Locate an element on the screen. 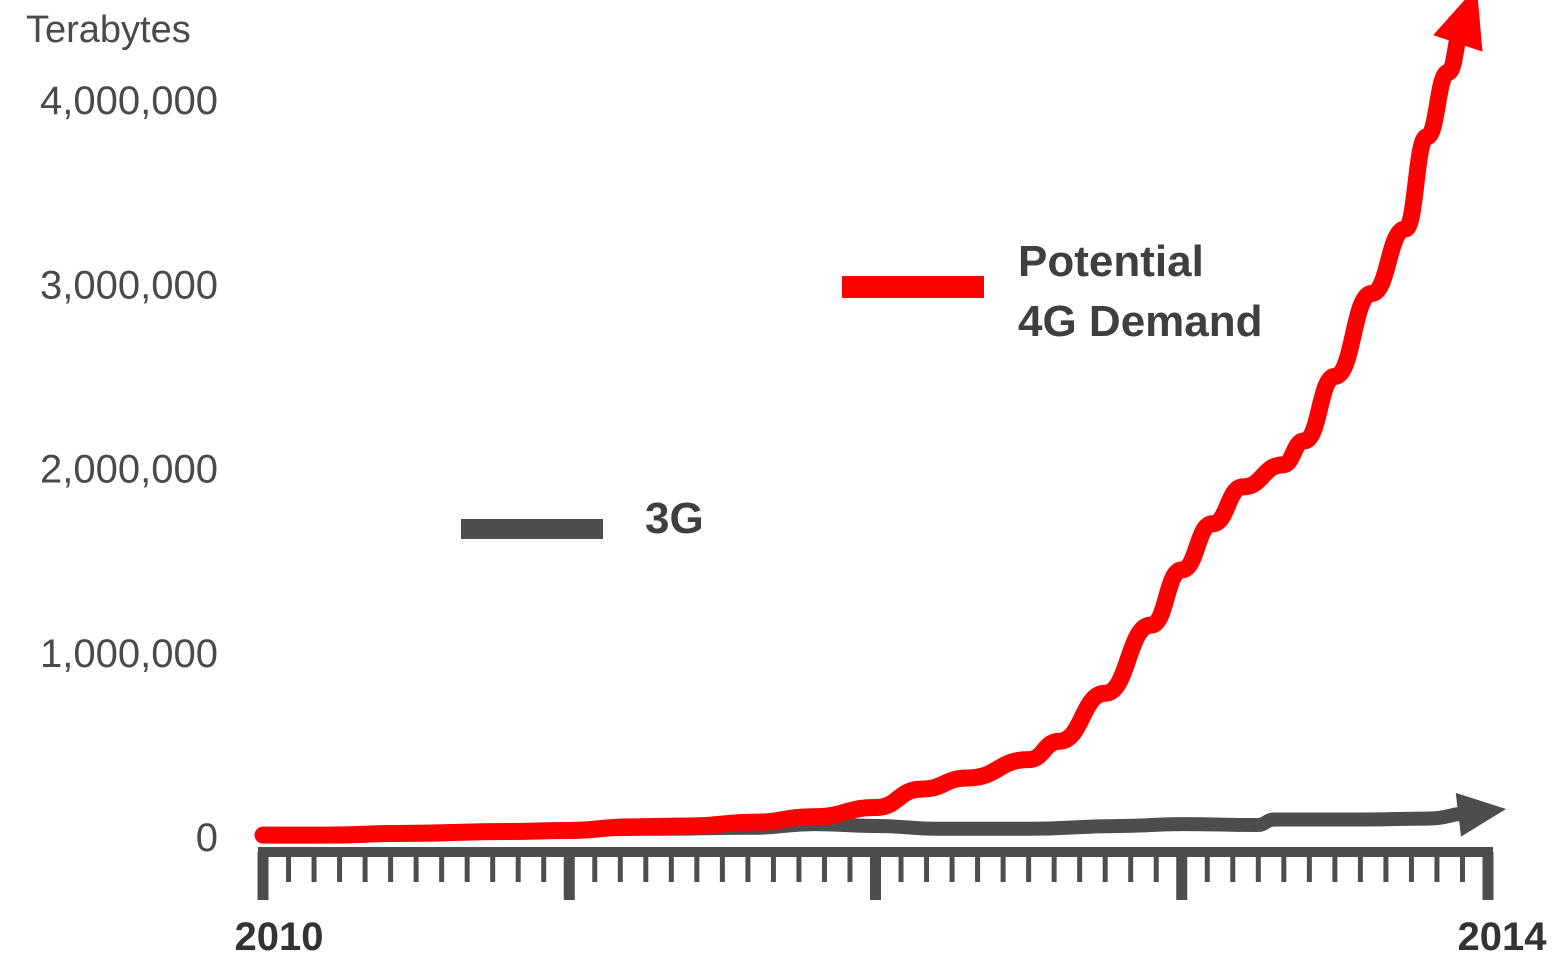 This screenshot has width=1566, height=955. y-tick-labels: 0 1,000,000 2,000,000 3,000,000 4,000,000 is located at coordinates (129, 469).